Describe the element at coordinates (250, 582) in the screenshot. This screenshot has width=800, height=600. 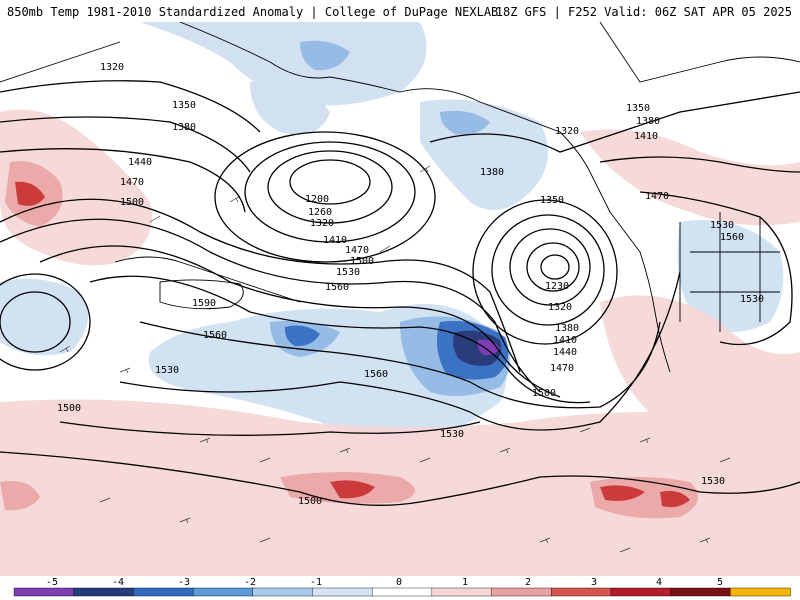
I see `colorbar-tick: -2` at that location.